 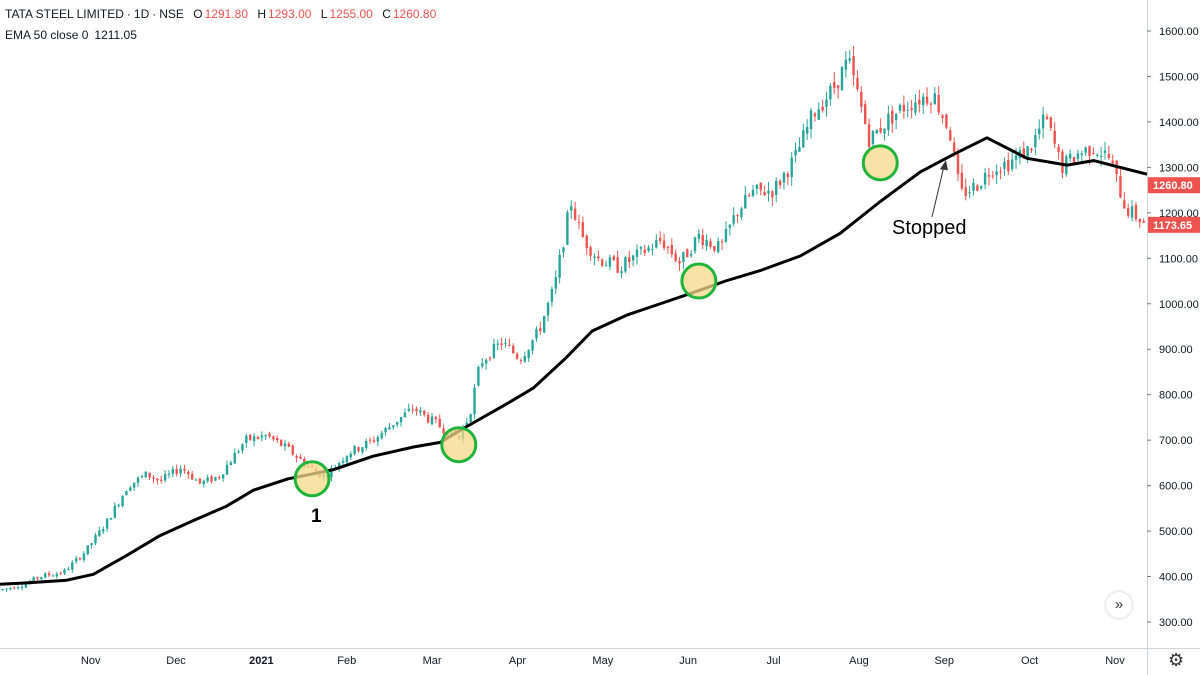 What do you see at coordinates (324, 14) in the screenshot?
I see `low-key: L` at bounding box center [324, 14].